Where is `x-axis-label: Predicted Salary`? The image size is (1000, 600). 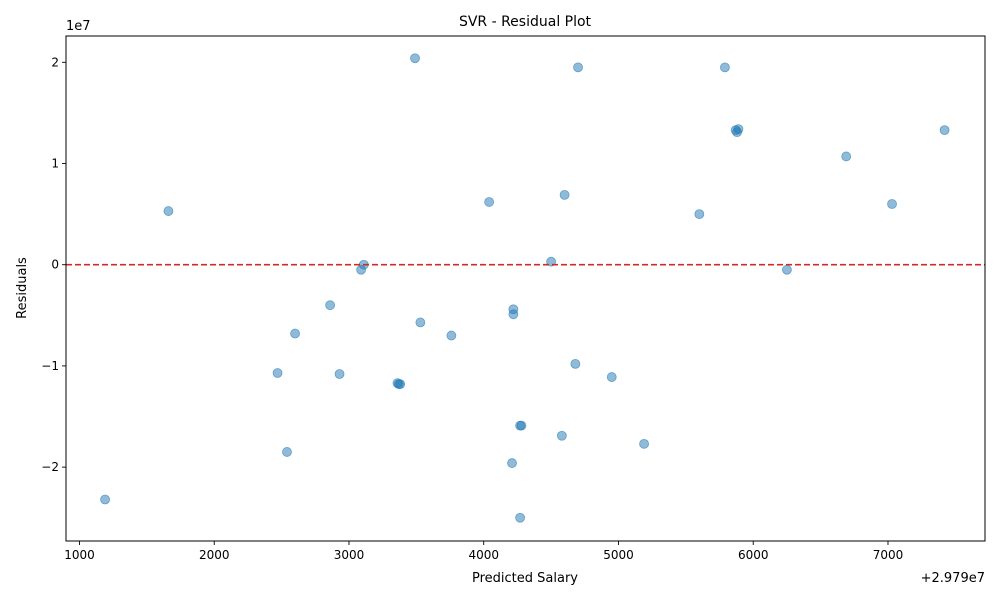
x-axis-label: Predicted Salary is located at coordinates (525, 578).